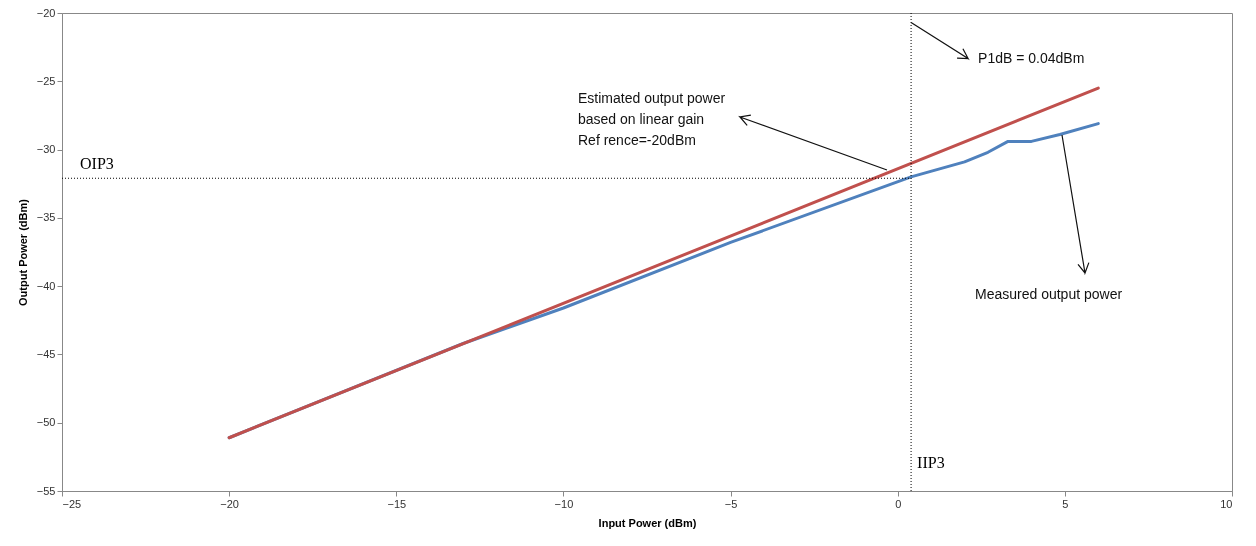 The width and height of the screenshot is (1256, 546). I want to click on y-tick-label: −35, so click(46, 217).